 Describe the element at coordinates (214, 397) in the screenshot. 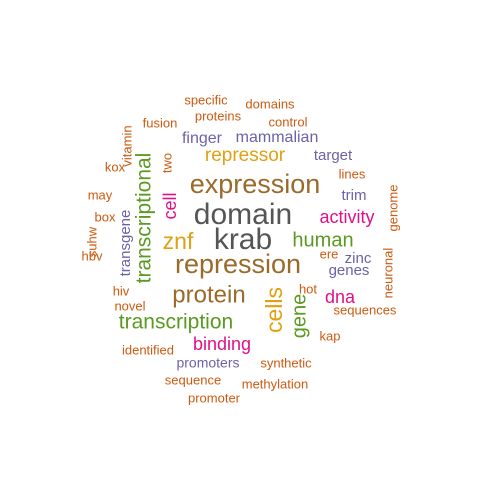

I see `word-promoter: promoter` at that location.